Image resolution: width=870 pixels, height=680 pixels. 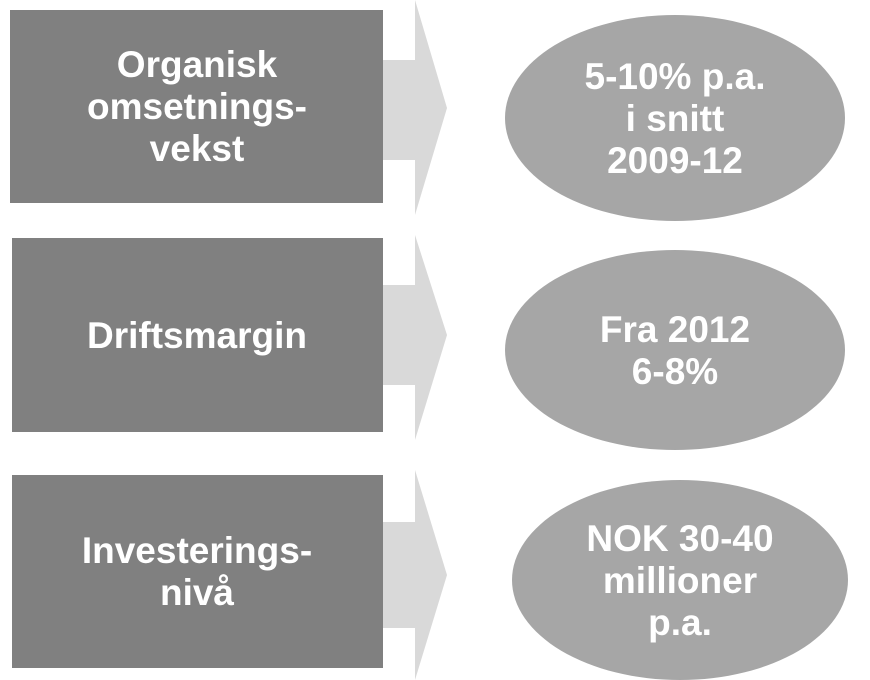 What do you see at coordinates (675, 329) in the screenshot?
I see `text-line: Fra 2012` at bounding box center [675, 329].